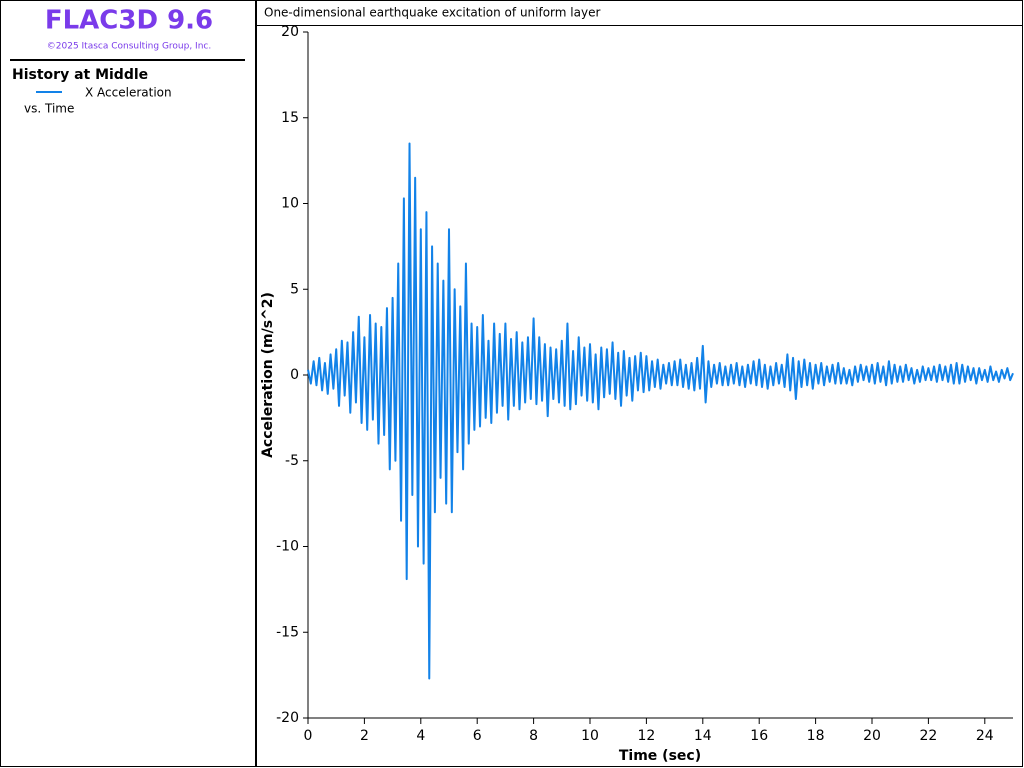 The image size is (1024, 768). I want to click on y-tick-label: 20, so click(290, 32).